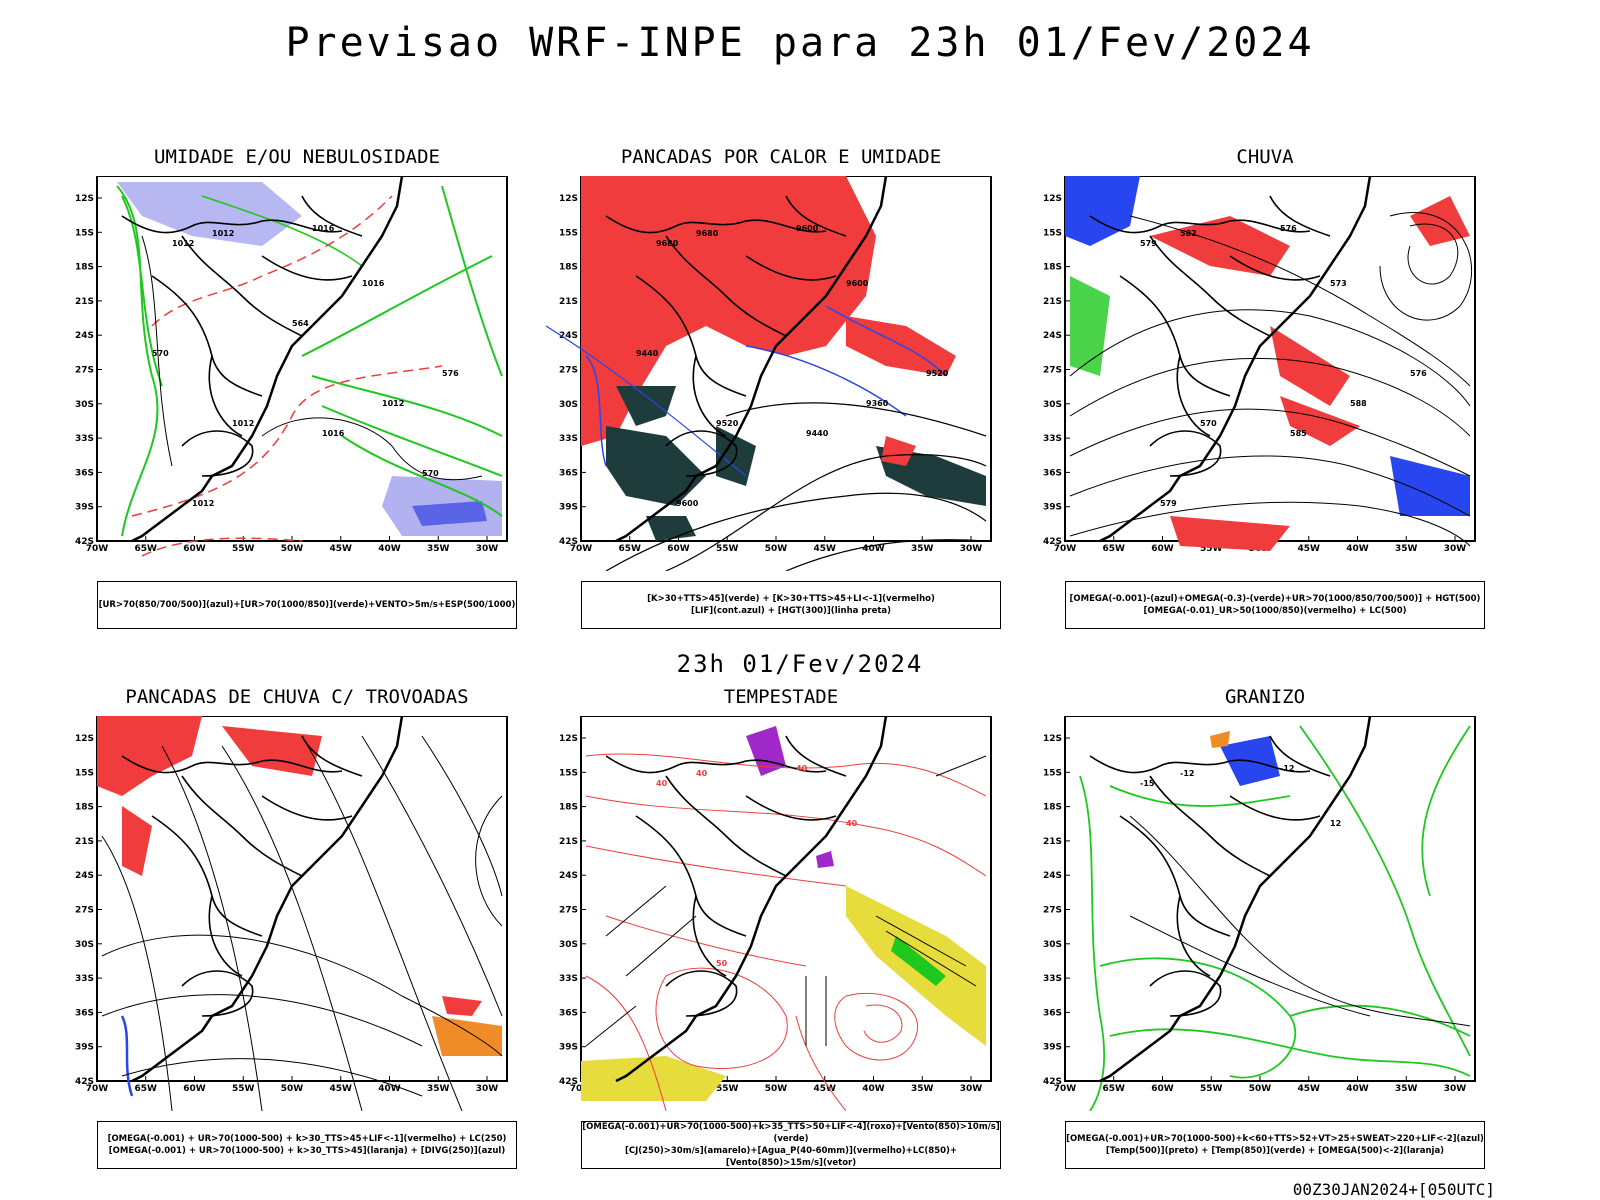 The image size is (1600, 1200). Describe the element at coordinates (1265, 697) in the screenshot. I see `panel-title: GRANIZO` at that location.